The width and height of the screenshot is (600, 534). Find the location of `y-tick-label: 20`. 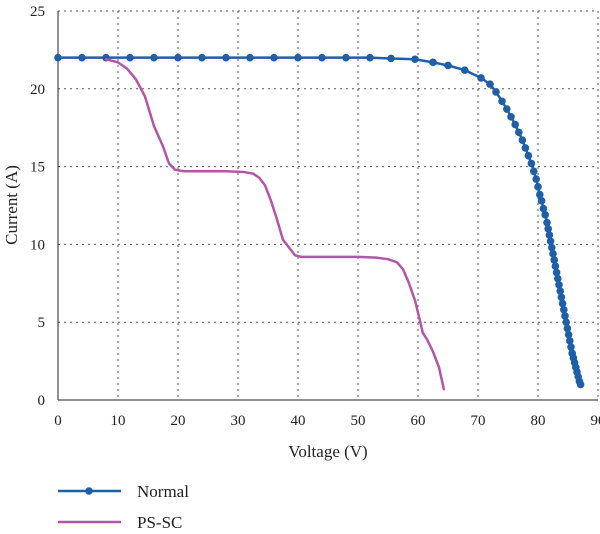

y-tick-label: 20 is located at coordinates (37, 90).